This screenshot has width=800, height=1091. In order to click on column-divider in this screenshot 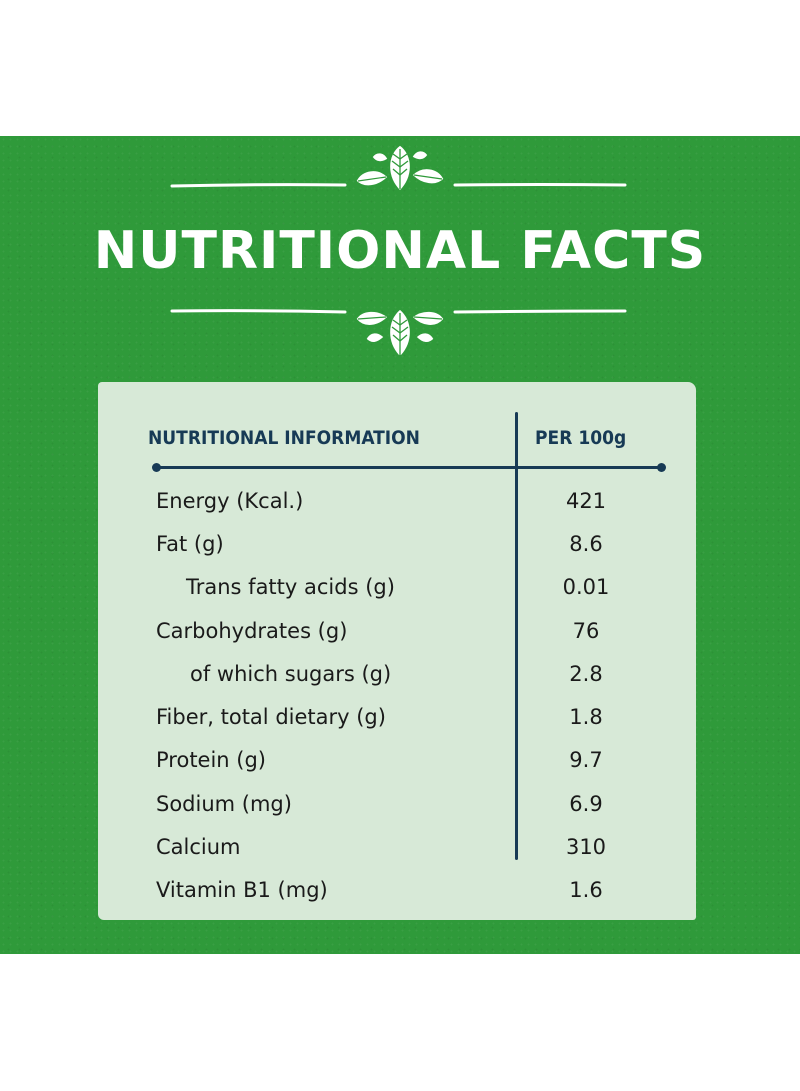, I will do `click(516, 636)`.